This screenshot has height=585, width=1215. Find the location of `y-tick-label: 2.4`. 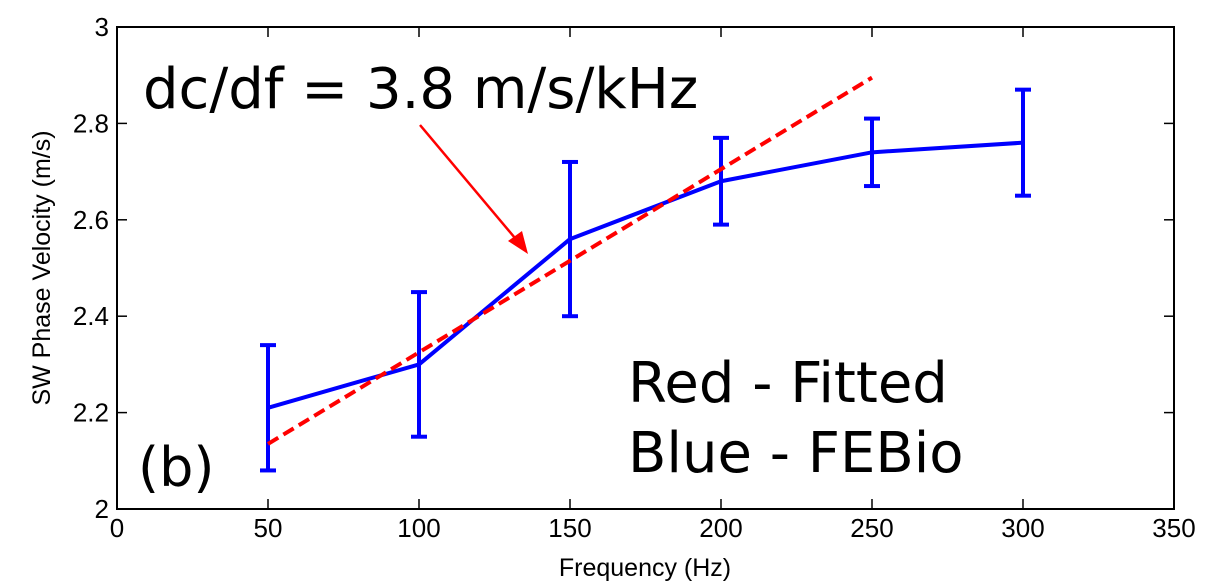

y-tick-label: 2.4 is located at coordinates (91, 316).